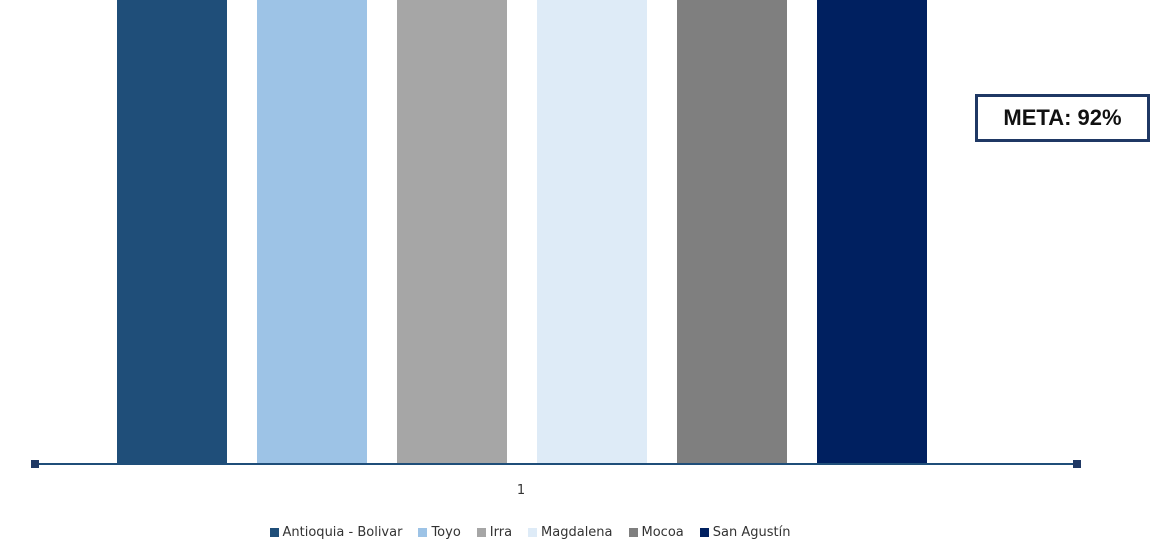  Describe the element at coordinates (312, 231) in the screenshot. I see `bar-toyo` at that location.